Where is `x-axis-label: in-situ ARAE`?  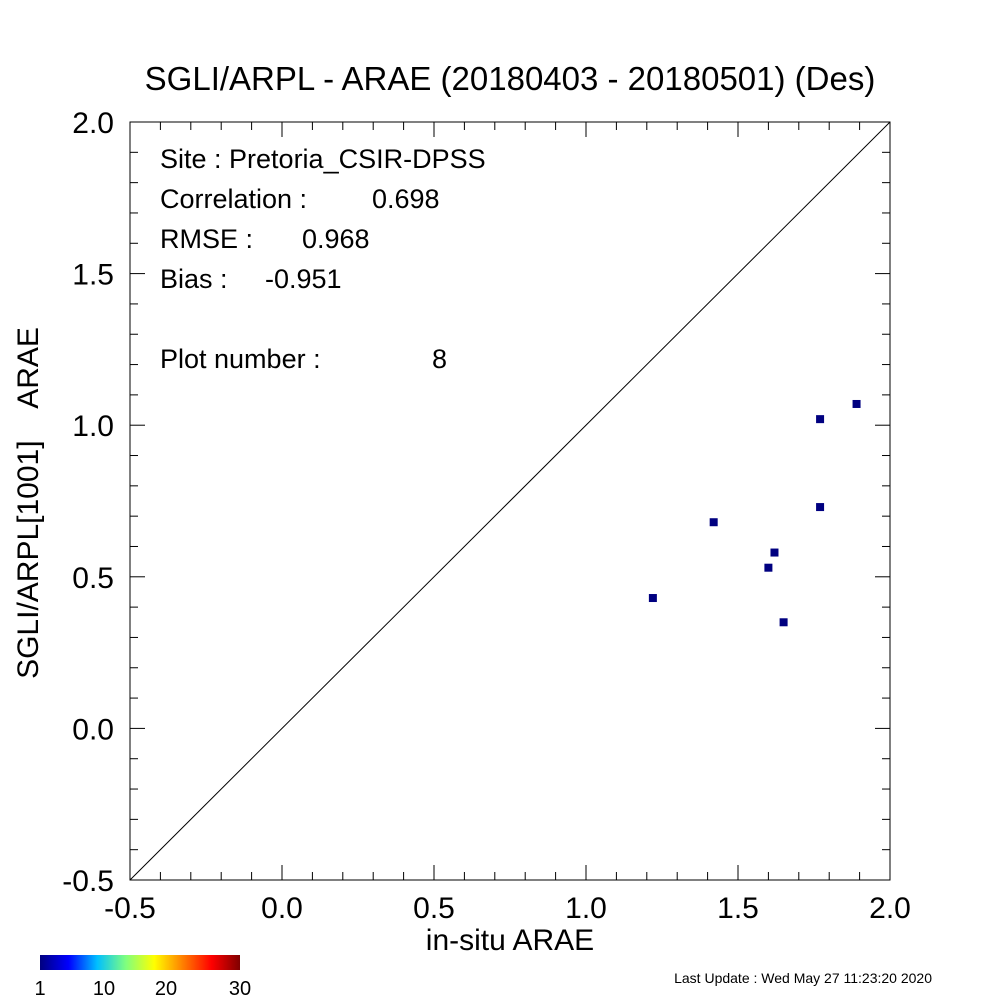
x-axis-label: in-situ ARAE is located at coordinates (510, 940).